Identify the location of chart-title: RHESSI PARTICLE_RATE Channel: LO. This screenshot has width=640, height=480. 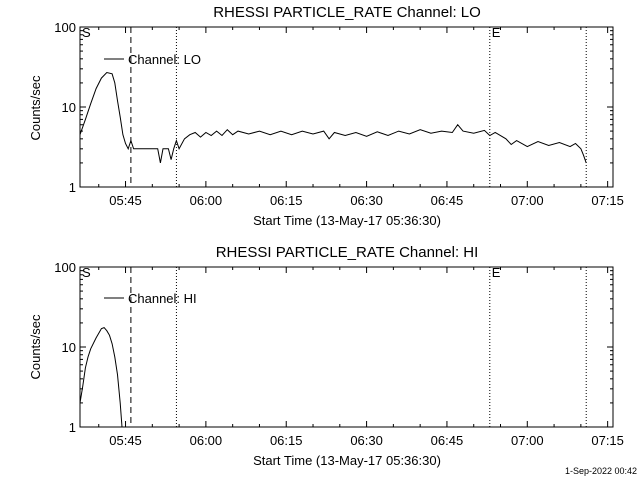
(347, 12).